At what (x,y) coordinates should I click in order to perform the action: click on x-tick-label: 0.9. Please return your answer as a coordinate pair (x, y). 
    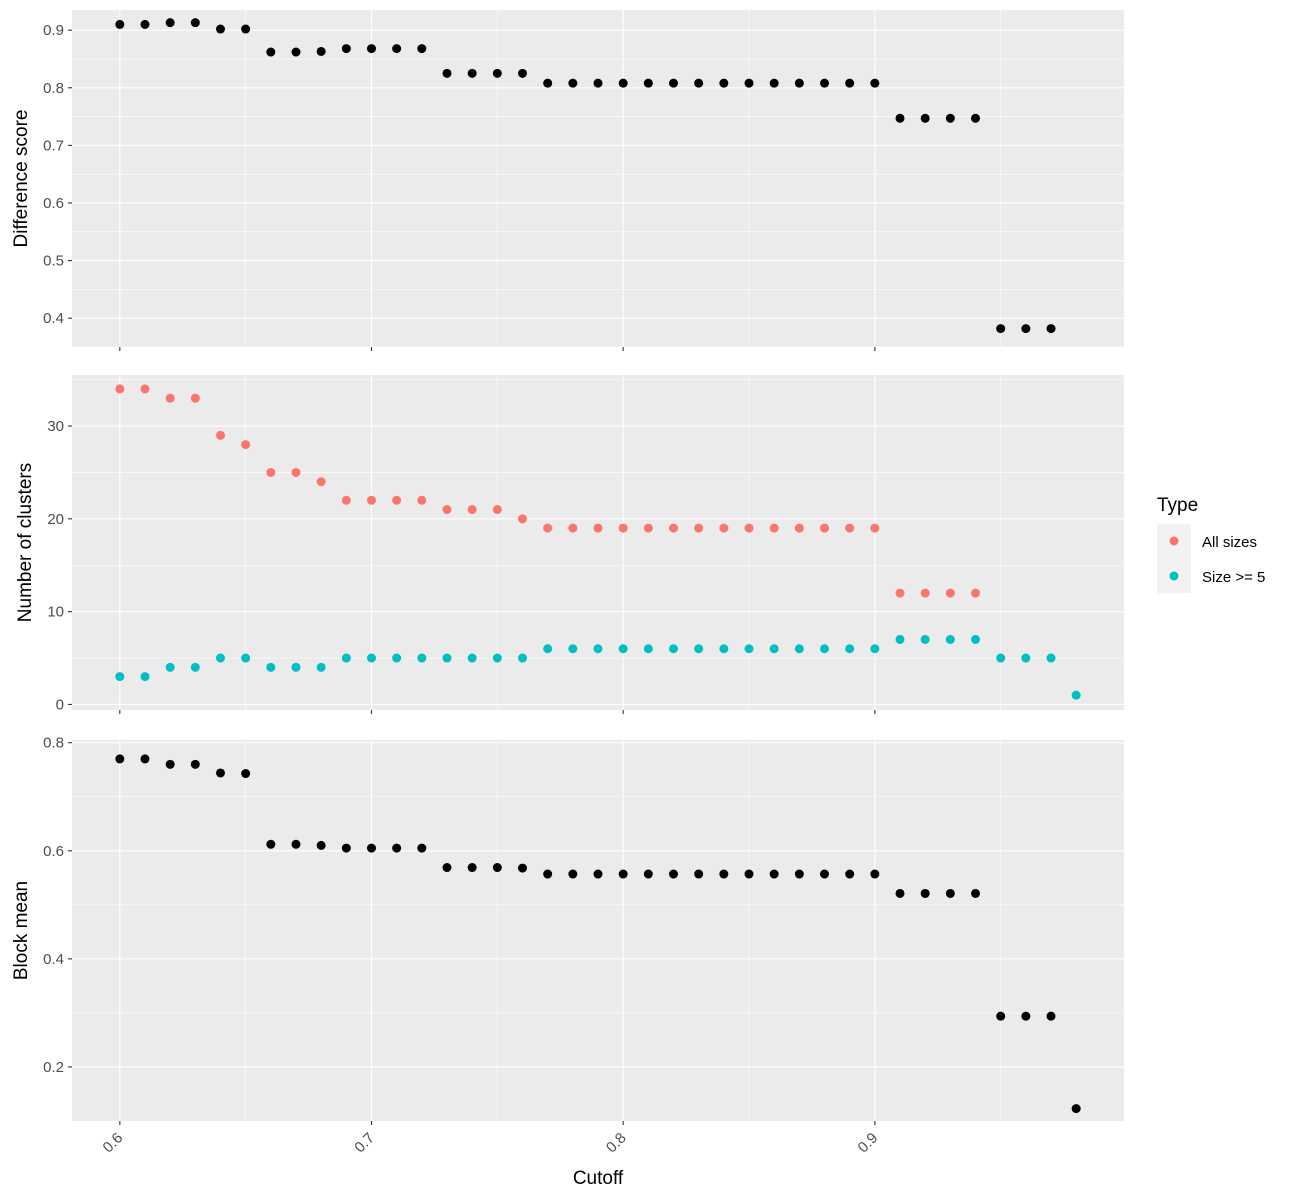
    Looking at the image, I should click on (868, 1143).